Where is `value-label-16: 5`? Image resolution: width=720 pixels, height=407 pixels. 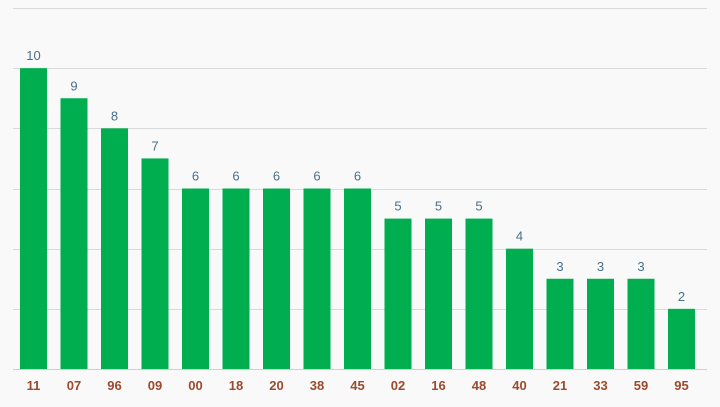 value-label-16: 5 is located at coordinates (438, 206).